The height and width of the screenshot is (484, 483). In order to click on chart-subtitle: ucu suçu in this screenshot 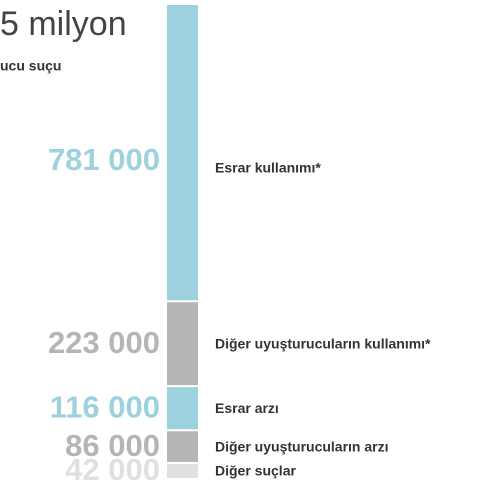, I will do `click(30, 66)`.